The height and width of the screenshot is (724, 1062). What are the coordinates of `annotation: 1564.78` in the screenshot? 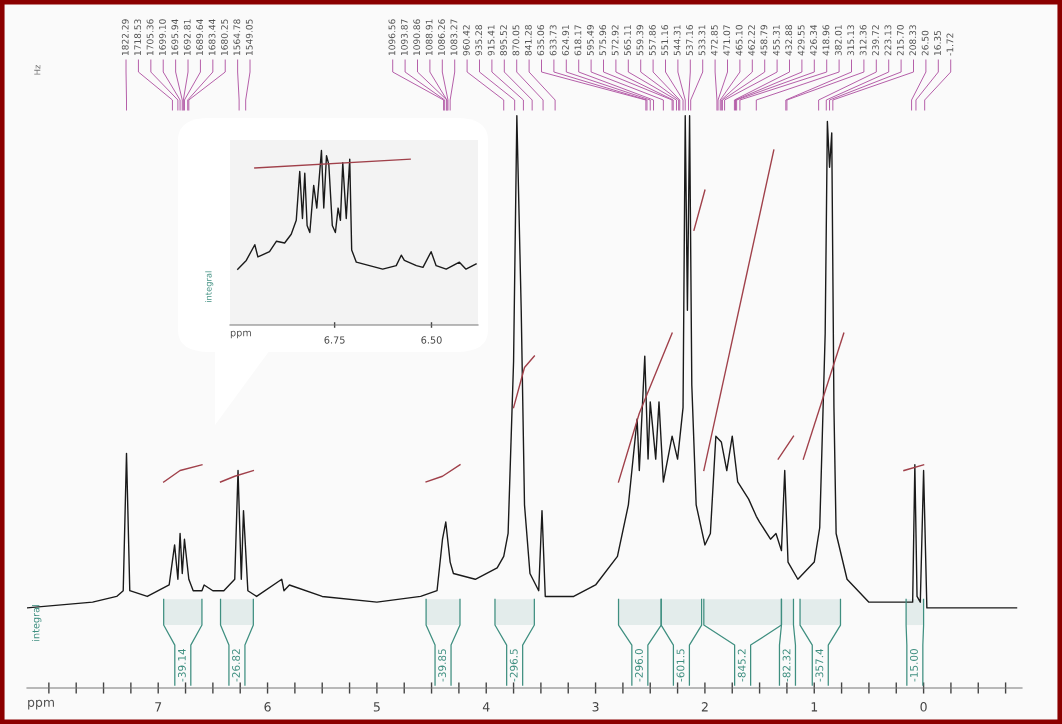 It's located at (237, 37).